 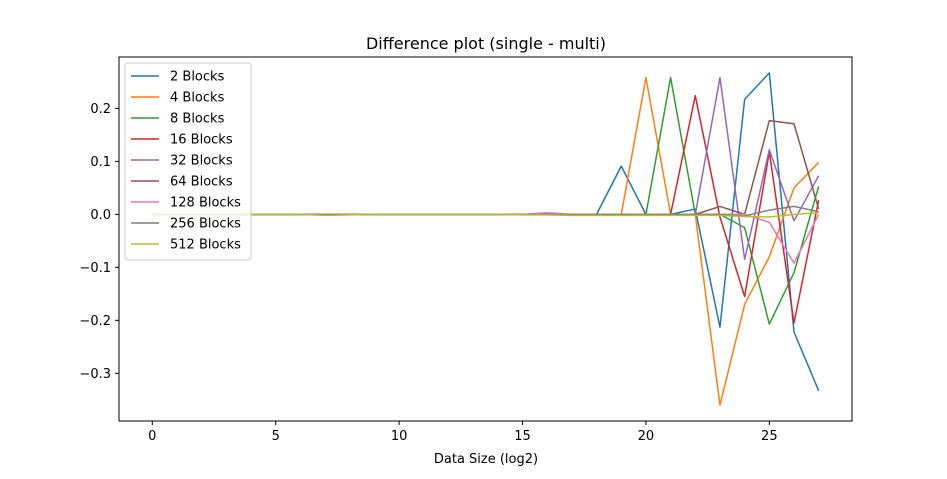 What do you see at coordinates (152, 436) in the screenshot?
I see `x-tick-label: 0` at bounding box center [152, 436].